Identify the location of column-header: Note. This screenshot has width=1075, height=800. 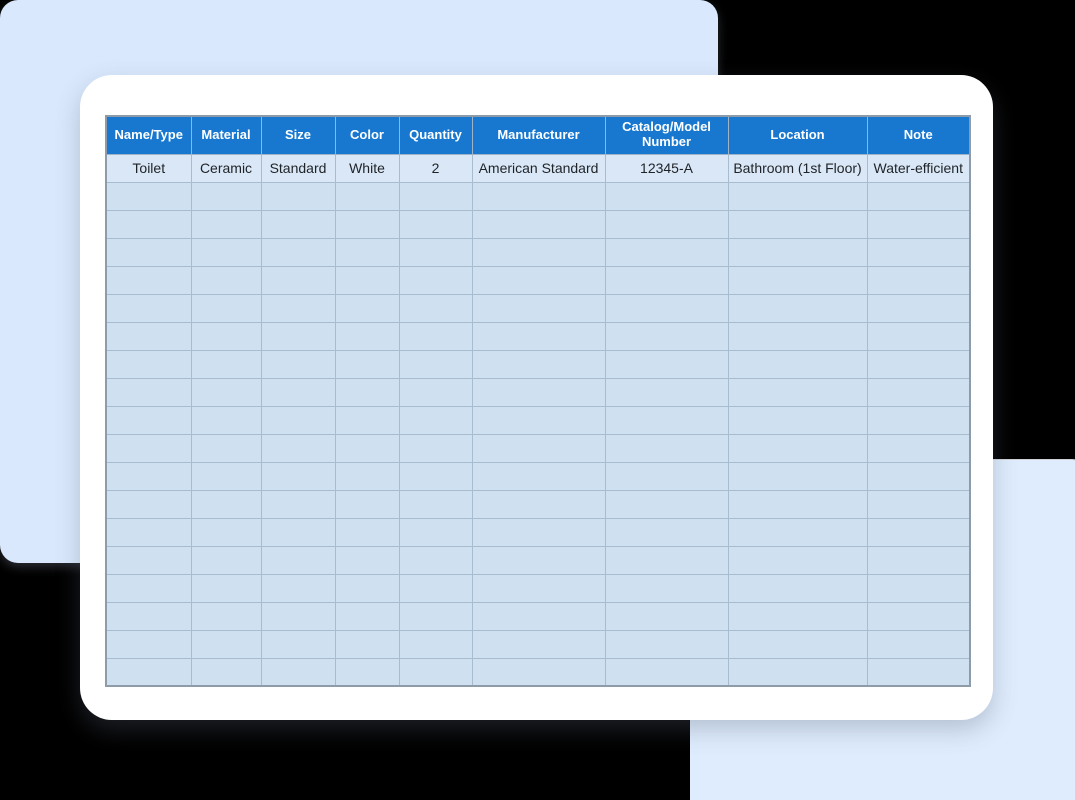
(918, 135).